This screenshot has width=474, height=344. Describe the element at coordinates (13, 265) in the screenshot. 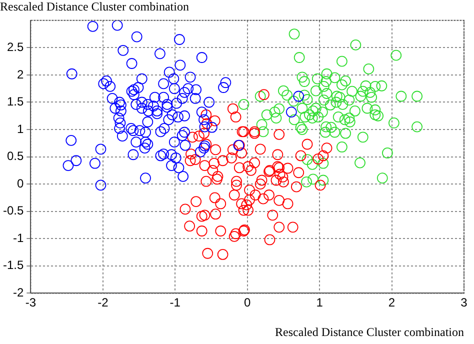

I see `y-tick-label: -1.5` at that location.